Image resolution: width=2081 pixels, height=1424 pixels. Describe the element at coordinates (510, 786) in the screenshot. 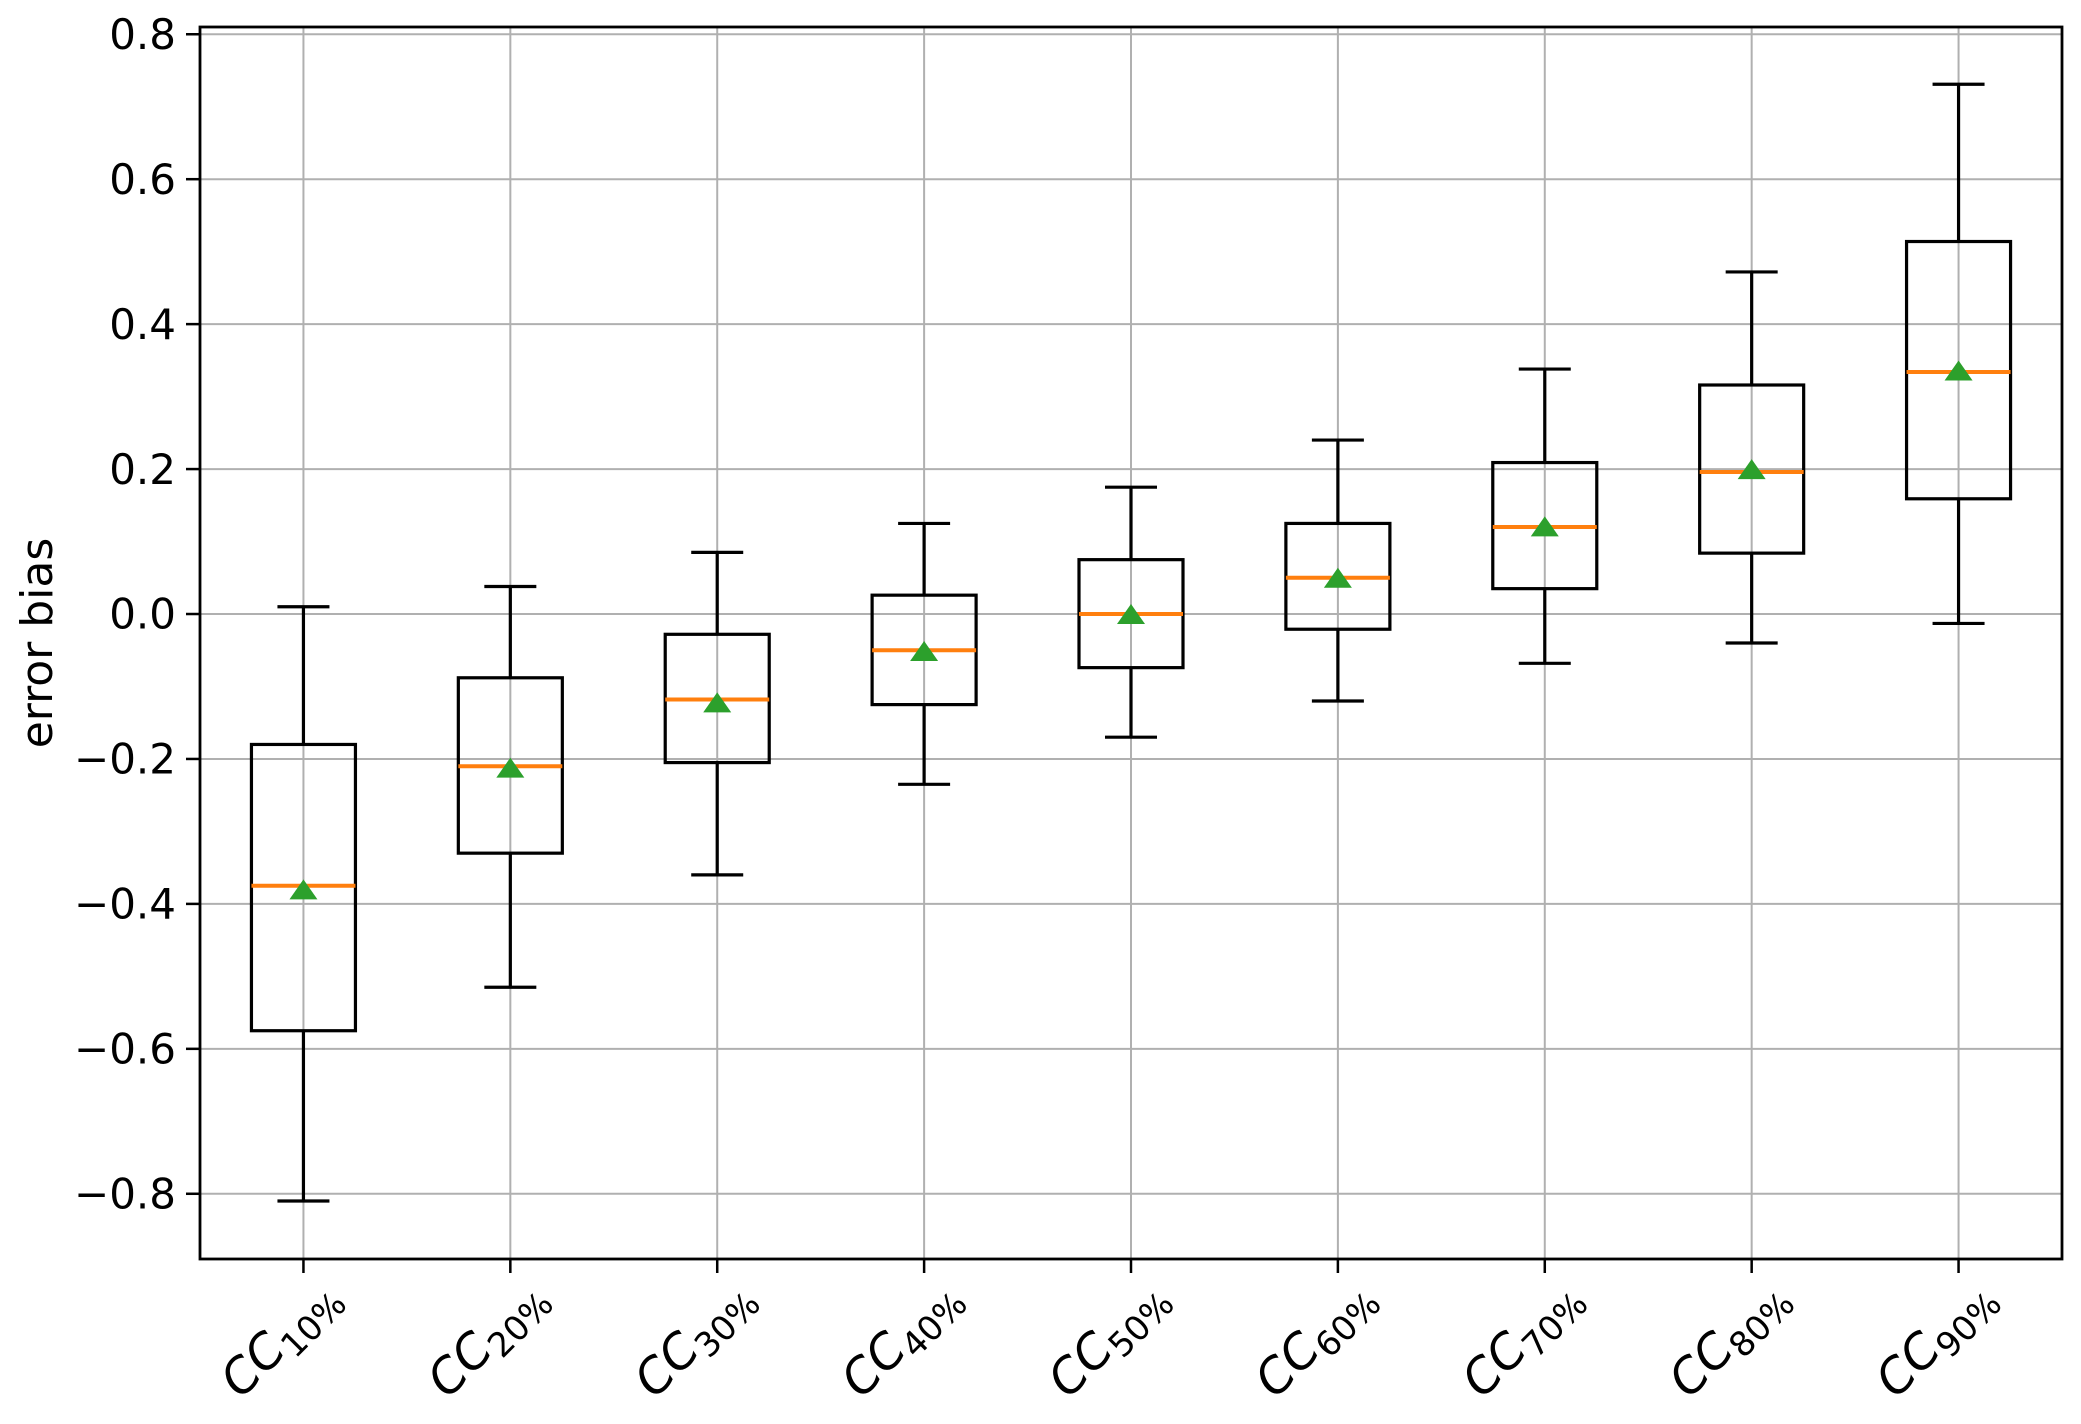

I see `box-and-whiskers-CC-20%` at that location.